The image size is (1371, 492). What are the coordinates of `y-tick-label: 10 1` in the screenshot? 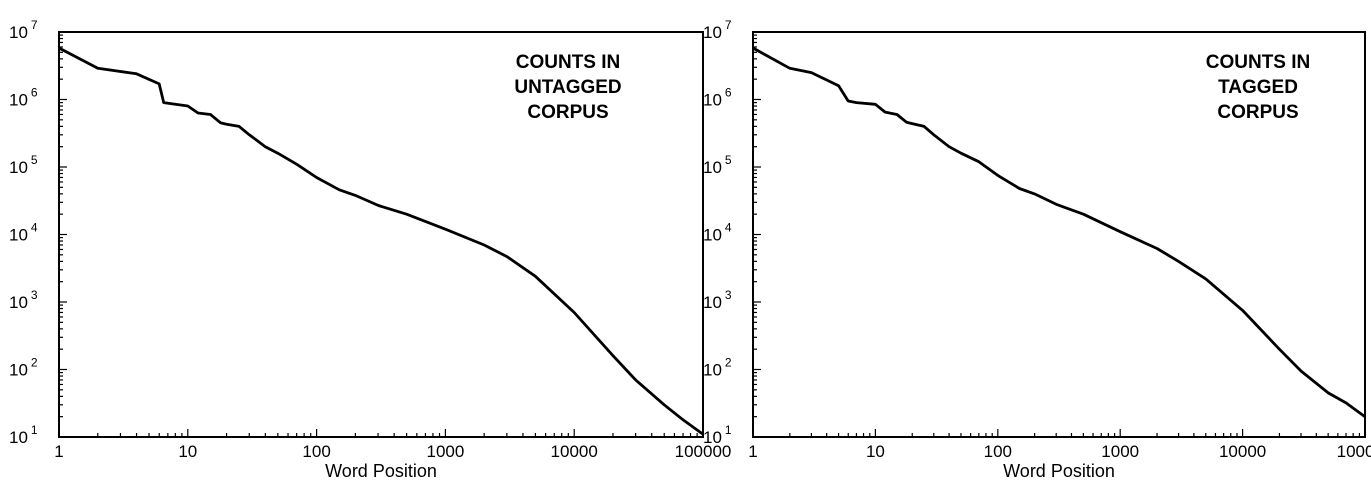 It's located at (23, 435).